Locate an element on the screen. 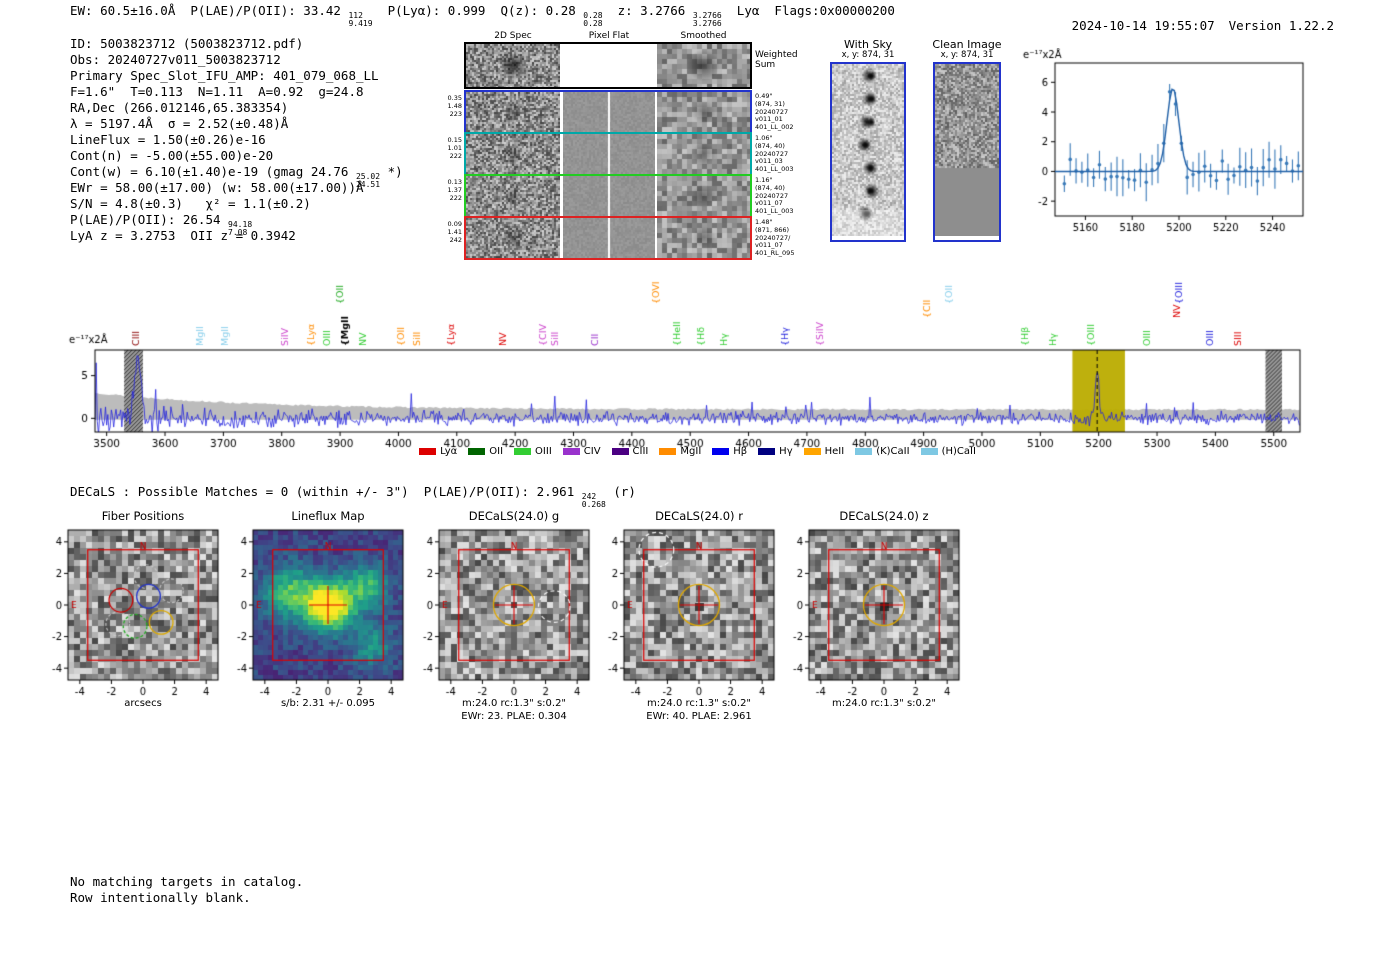 This screenshot has width=1400, height=953. cutout-image-r3-c1 is located at coordinates (609, 196).